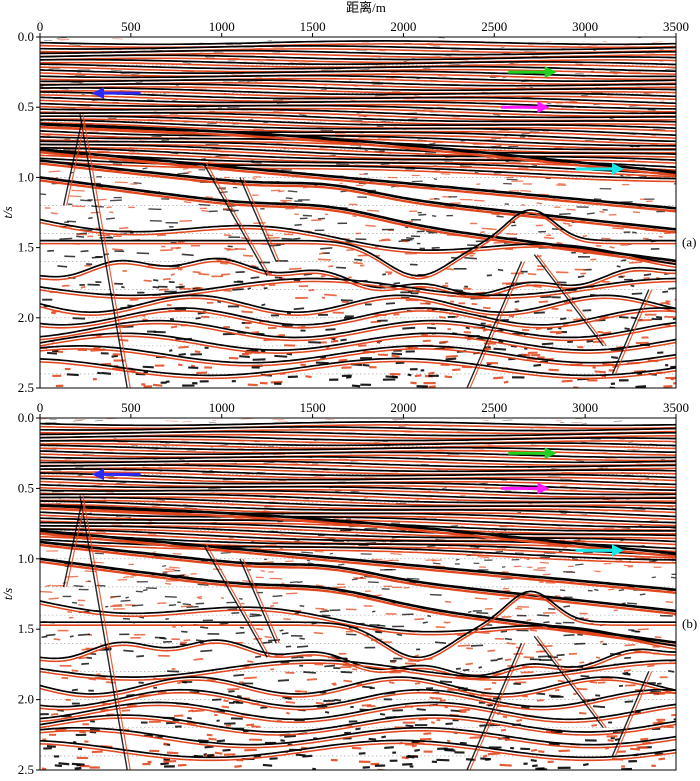  I want to click on x-axis-title: 距离/m, so click(366, 7).